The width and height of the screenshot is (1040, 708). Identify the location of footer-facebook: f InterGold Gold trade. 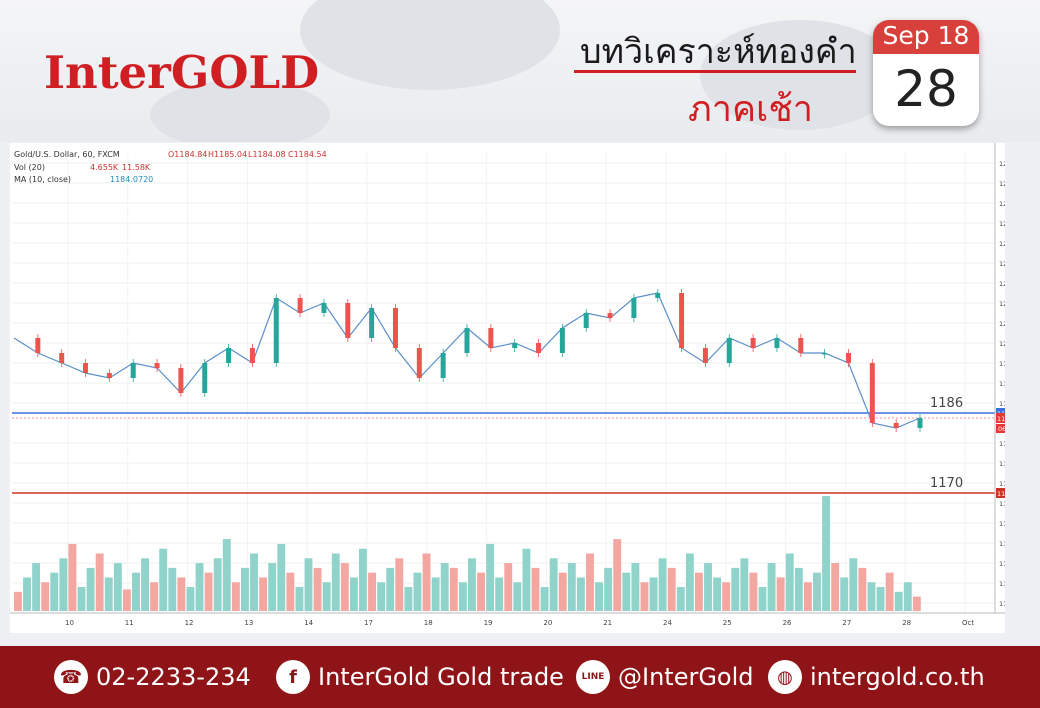
(420, 677).